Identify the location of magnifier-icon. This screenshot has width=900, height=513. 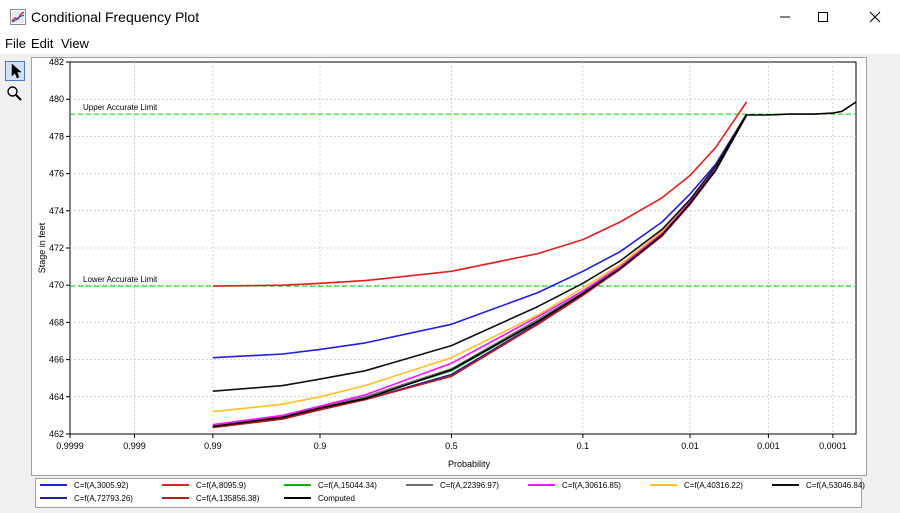
(14, 93).